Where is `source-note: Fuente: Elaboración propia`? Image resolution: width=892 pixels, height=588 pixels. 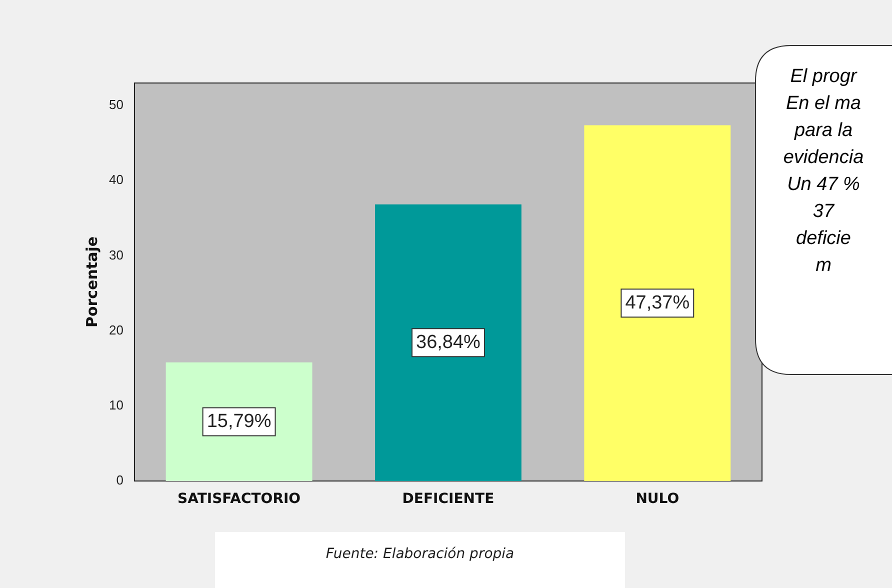
source-note: Fuente: Elaboración propia is located at coordinates (420, 560).